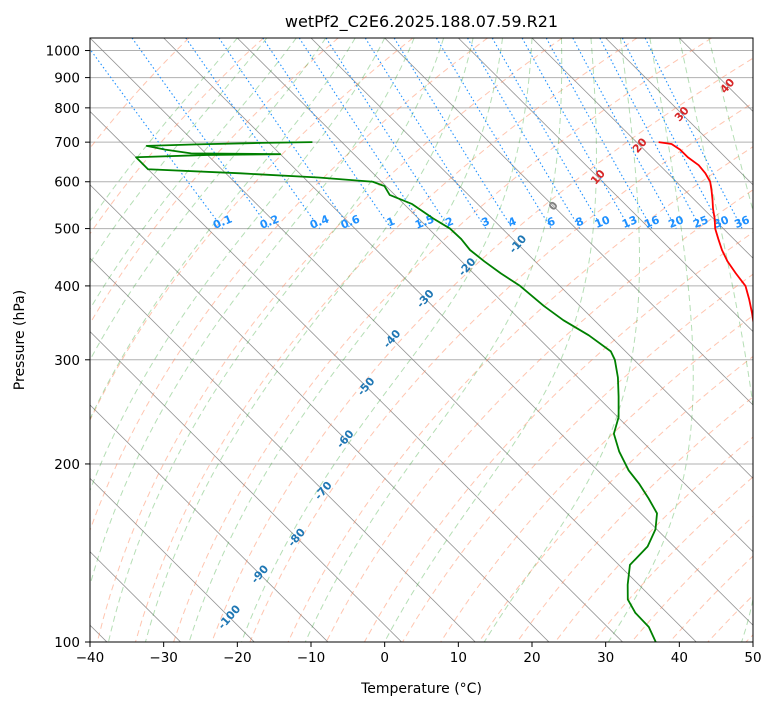 The height and width of the screenshot is (708, 775). I want to click on x-tick-label: 50, so click(752, 658).